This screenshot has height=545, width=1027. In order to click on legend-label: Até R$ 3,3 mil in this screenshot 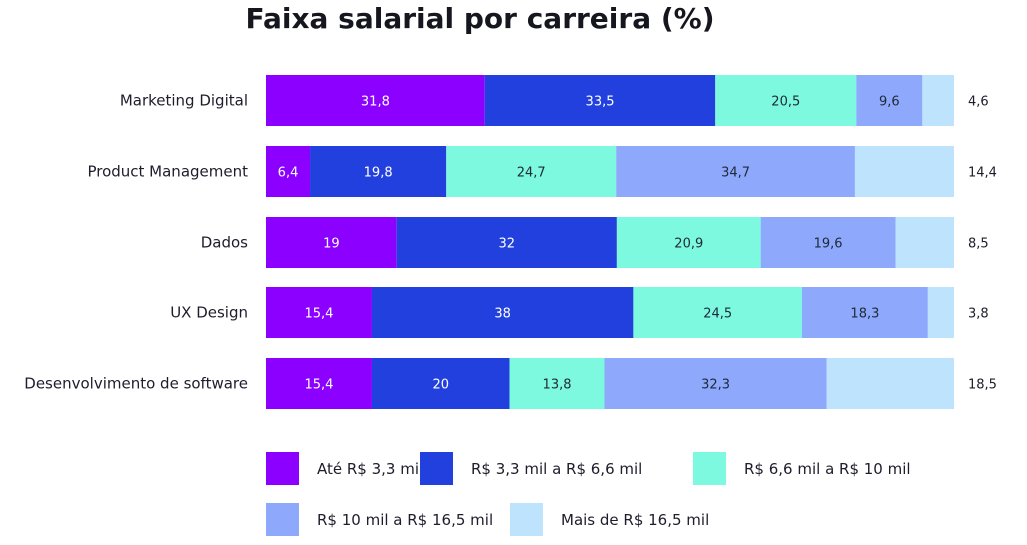, I will do `click(370, 468)`.